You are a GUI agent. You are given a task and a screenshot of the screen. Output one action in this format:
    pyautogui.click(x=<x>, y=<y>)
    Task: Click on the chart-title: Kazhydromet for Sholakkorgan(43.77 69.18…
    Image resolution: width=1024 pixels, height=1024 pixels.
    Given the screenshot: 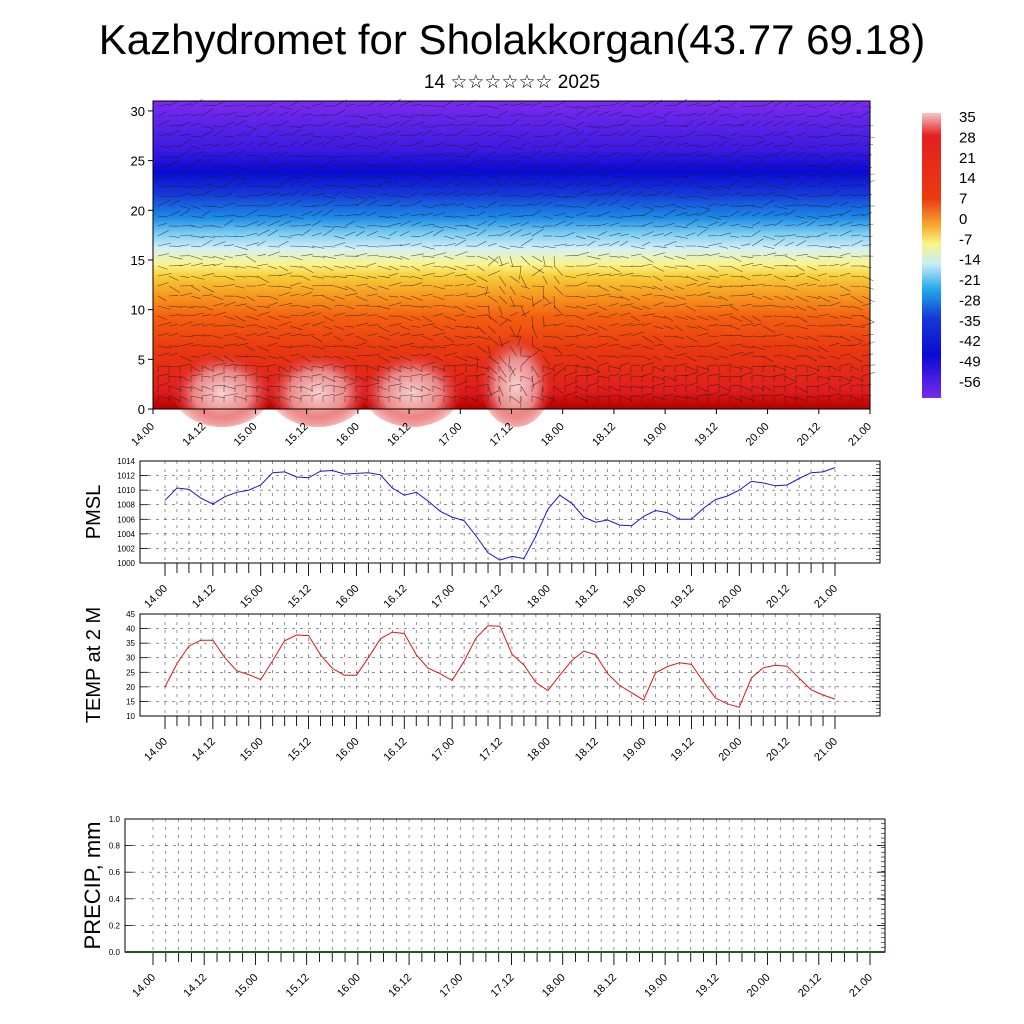 What is the action you would take?
    pyautogui.click(x=512, y=39)
    